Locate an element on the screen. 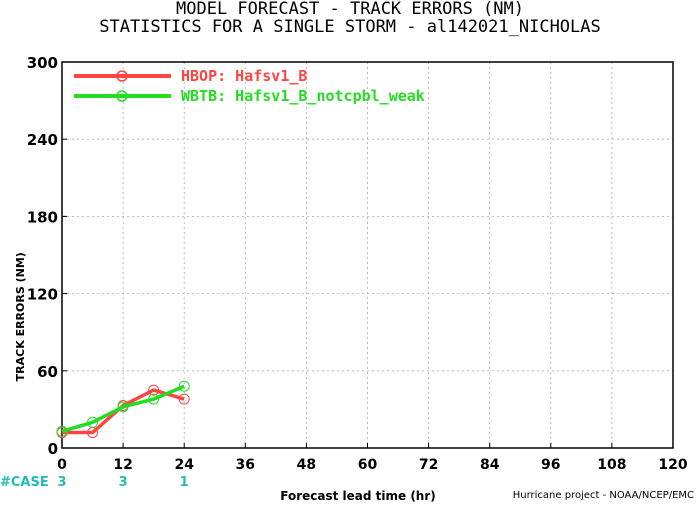  chart-title: MODEL FORECAST - TRACK ERRORS (NM) is located at coordinates (350, 9).